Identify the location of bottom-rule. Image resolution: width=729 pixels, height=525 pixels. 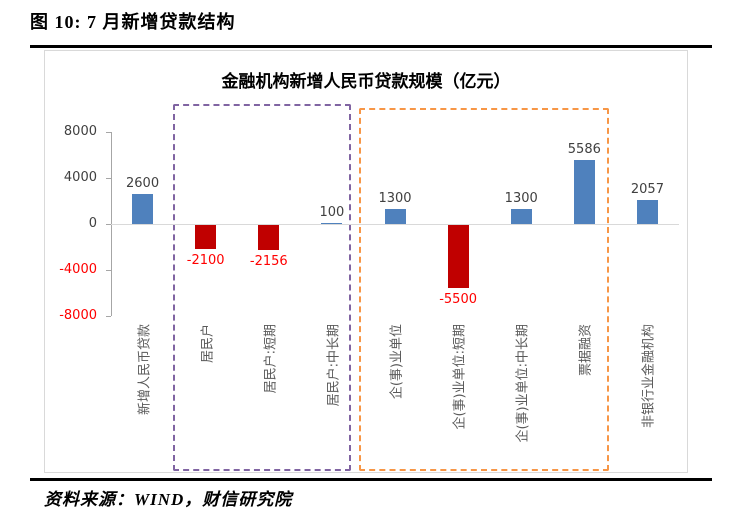
(371, 479).